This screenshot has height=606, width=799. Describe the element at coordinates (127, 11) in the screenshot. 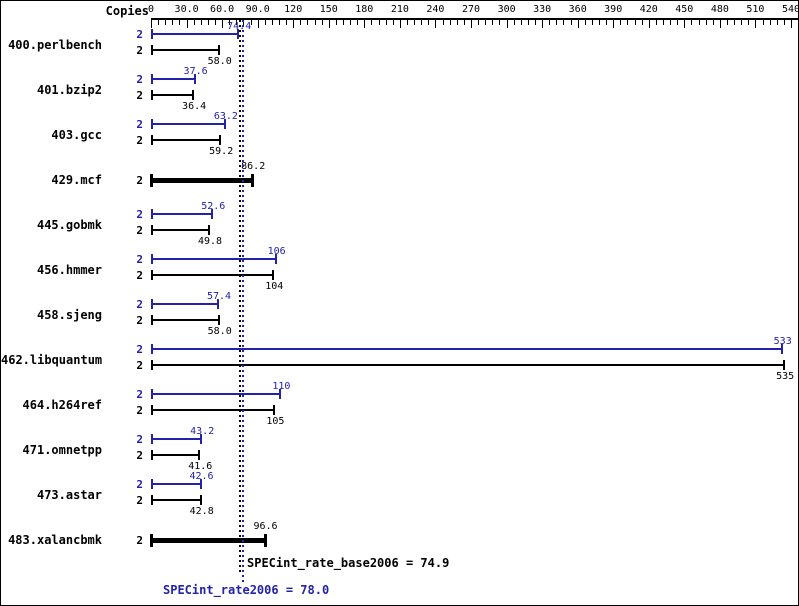

I see `copies-header: Copies` at that location.